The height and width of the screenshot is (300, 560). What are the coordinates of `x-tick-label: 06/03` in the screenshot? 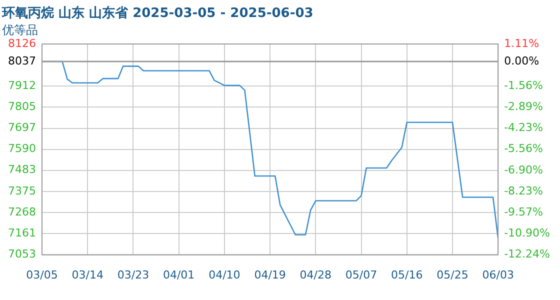 It's located at (498, 275).